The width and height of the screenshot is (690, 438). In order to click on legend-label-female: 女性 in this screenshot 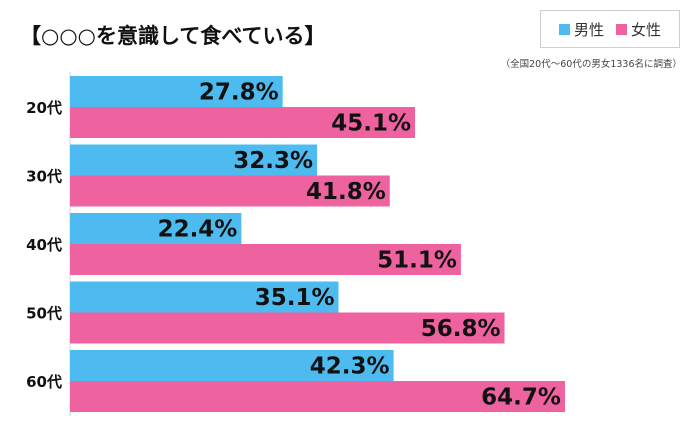, I will do `click(646, 29)`.